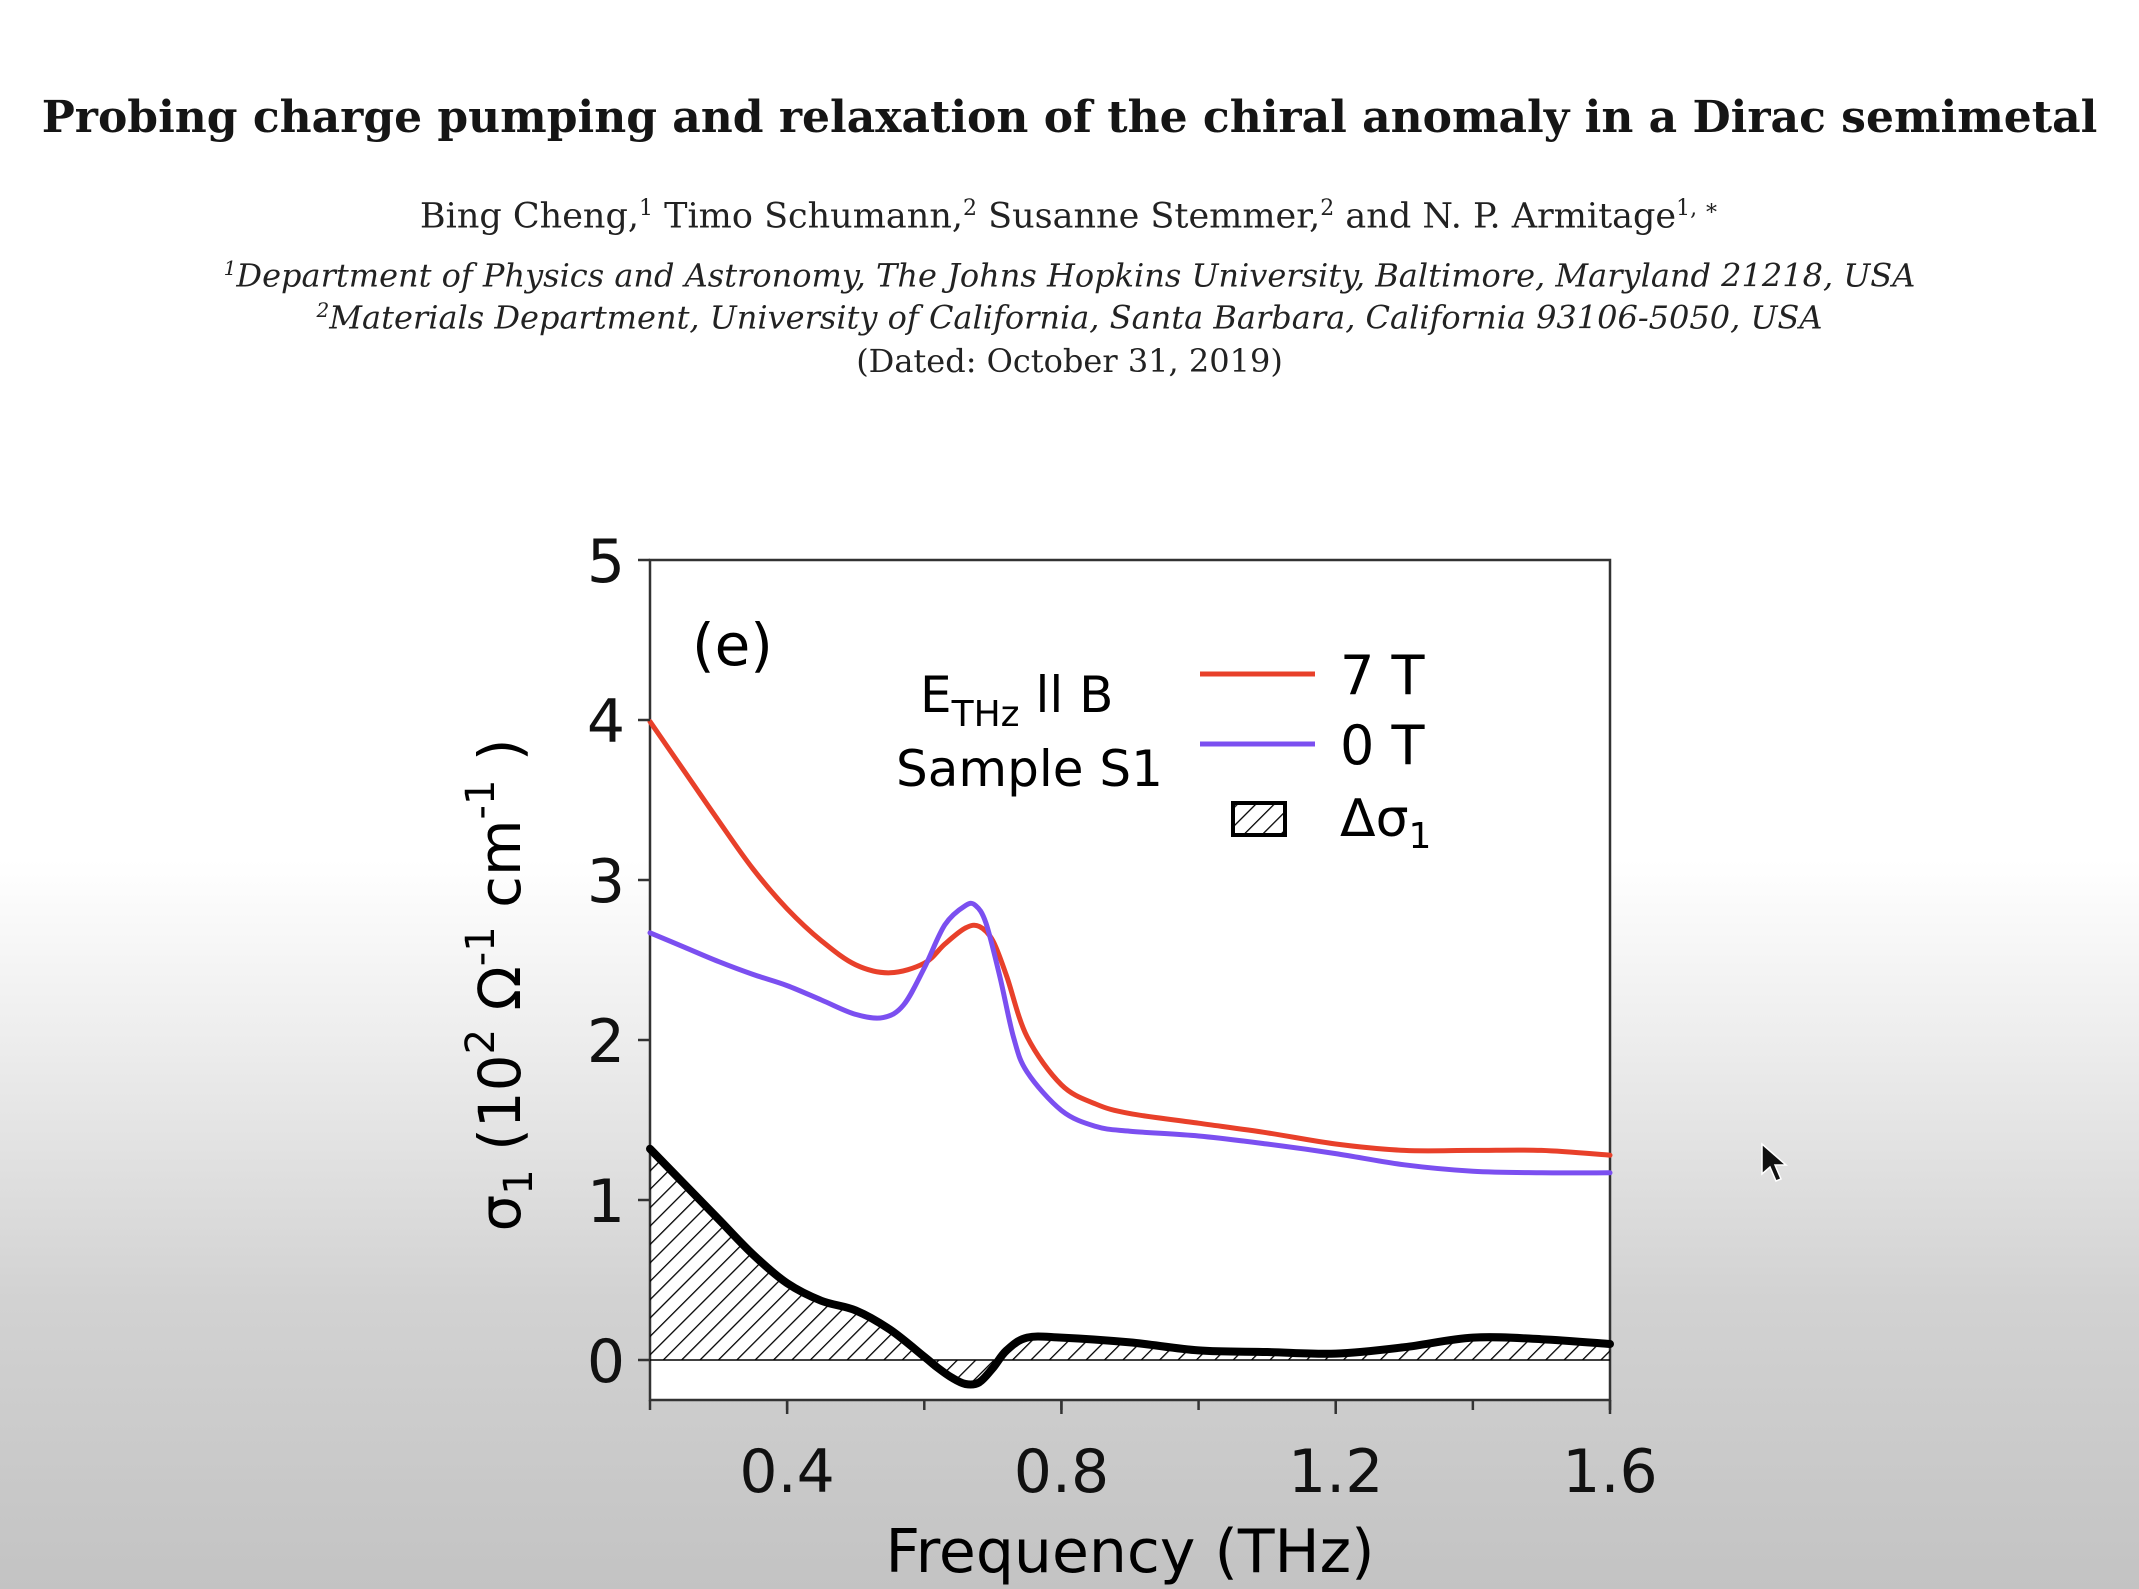 Image resolution: width=2139 pixels, height=1589 pixels. I want to click on x-tick-label: 0.4, so click(786, 1472).